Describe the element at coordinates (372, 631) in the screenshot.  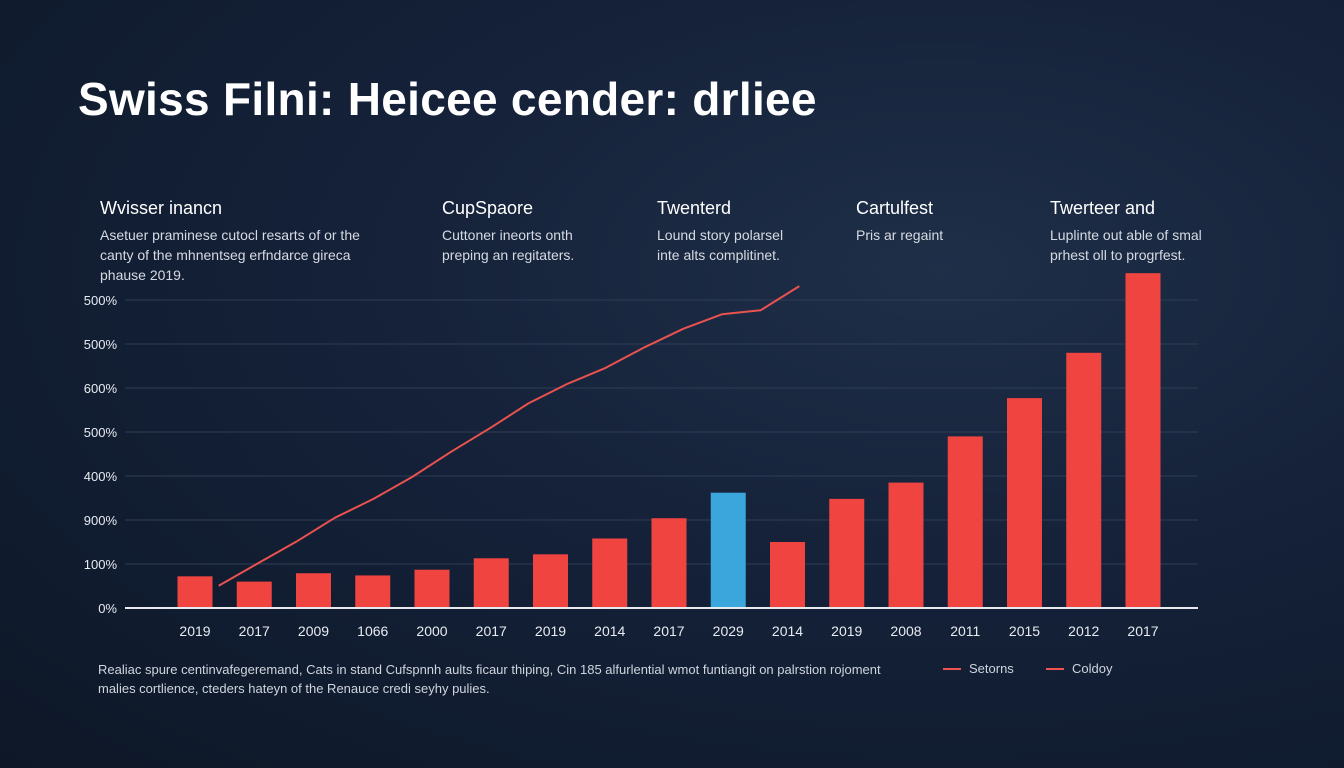
I see `x-tick-label: 1066` at that location.